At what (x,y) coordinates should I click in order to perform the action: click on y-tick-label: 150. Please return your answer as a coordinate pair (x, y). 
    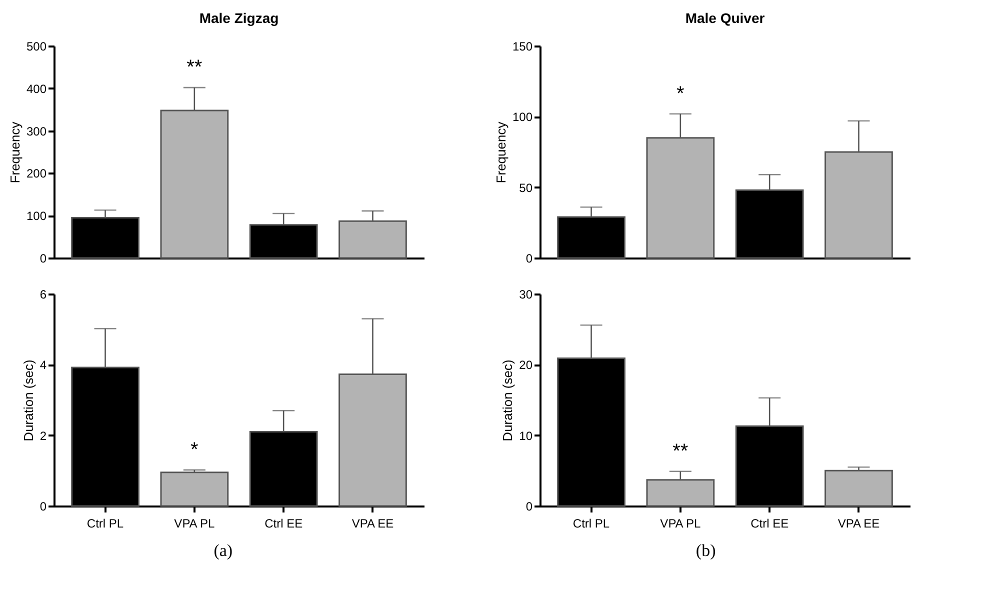
    Looking at the image, I should click on (522, 47).